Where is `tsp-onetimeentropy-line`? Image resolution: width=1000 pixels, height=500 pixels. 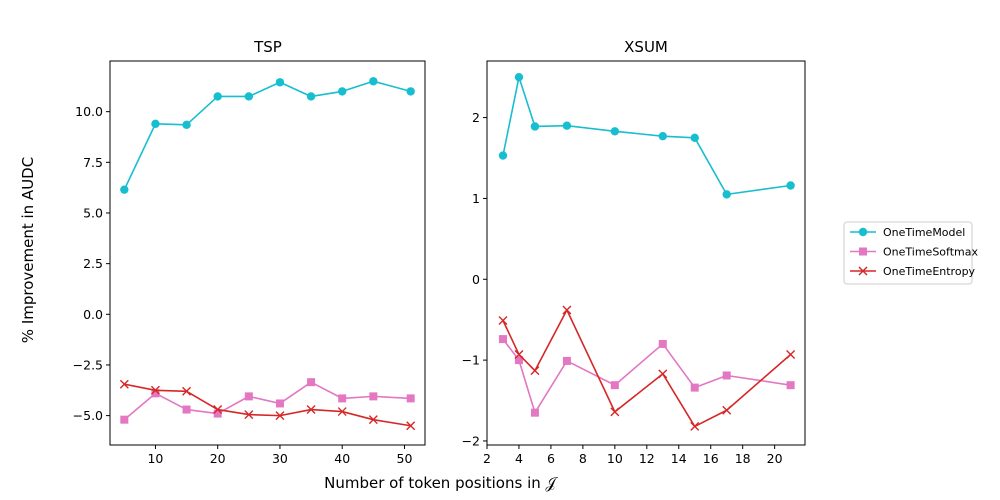
tsp-onetimeentropy-line is located at coordinates (267, 405).